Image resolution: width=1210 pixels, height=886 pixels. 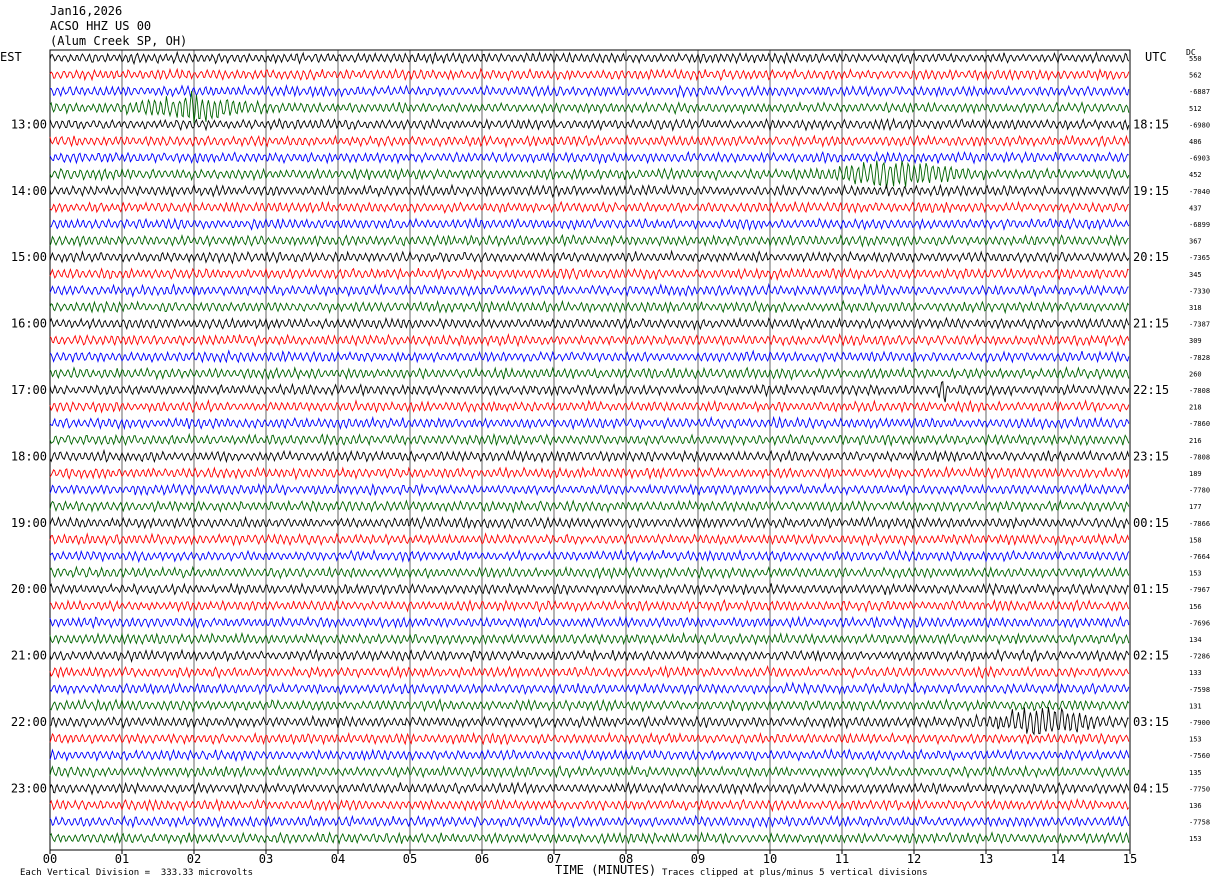 What do you see at coordinates (1195, 142) in the screenshot?
I see `dc-offset-label: 486` at bounding box center [1195, 142].